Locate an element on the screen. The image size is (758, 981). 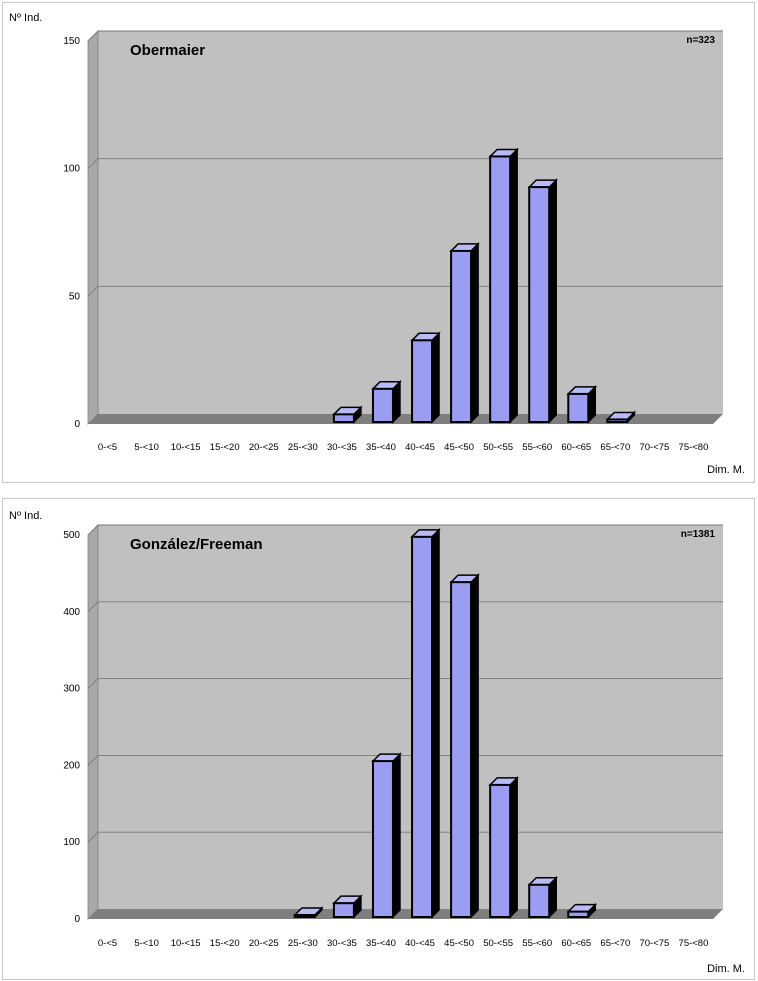
y-tick-label: 400 is located at coordinates (71, 612).